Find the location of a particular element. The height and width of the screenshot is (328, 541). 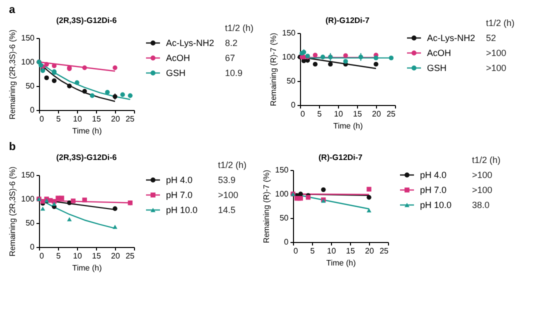

text: 38.0 is located at coordinates (481, 205).